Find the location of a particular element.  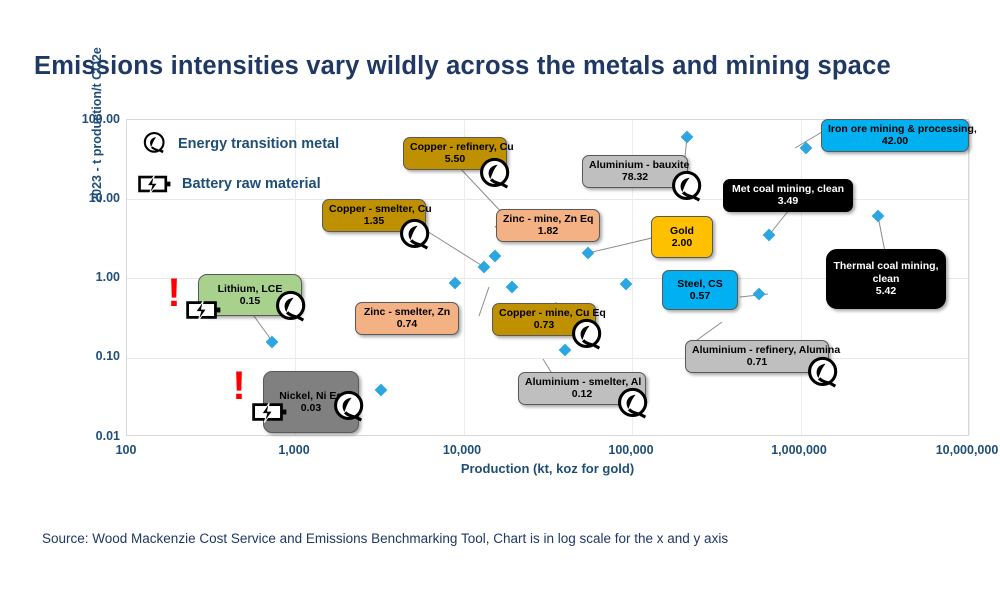

data-label-name: Aluminium - refinery, Alumina is located at coordinates (766, 350).